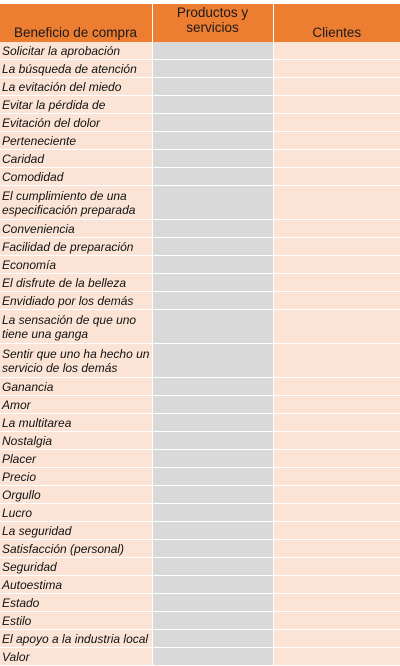 The image size is (400, 666). I want to click on table-row: El disfrute de la belleza, so click(200, 282).